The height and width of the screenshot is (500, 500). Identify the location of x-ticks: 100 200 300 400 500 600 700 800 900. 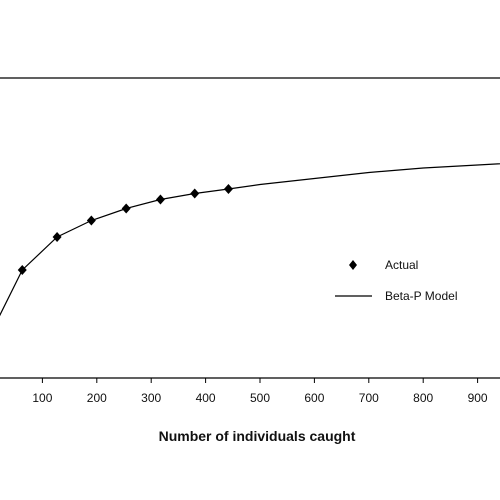
(260, 391).